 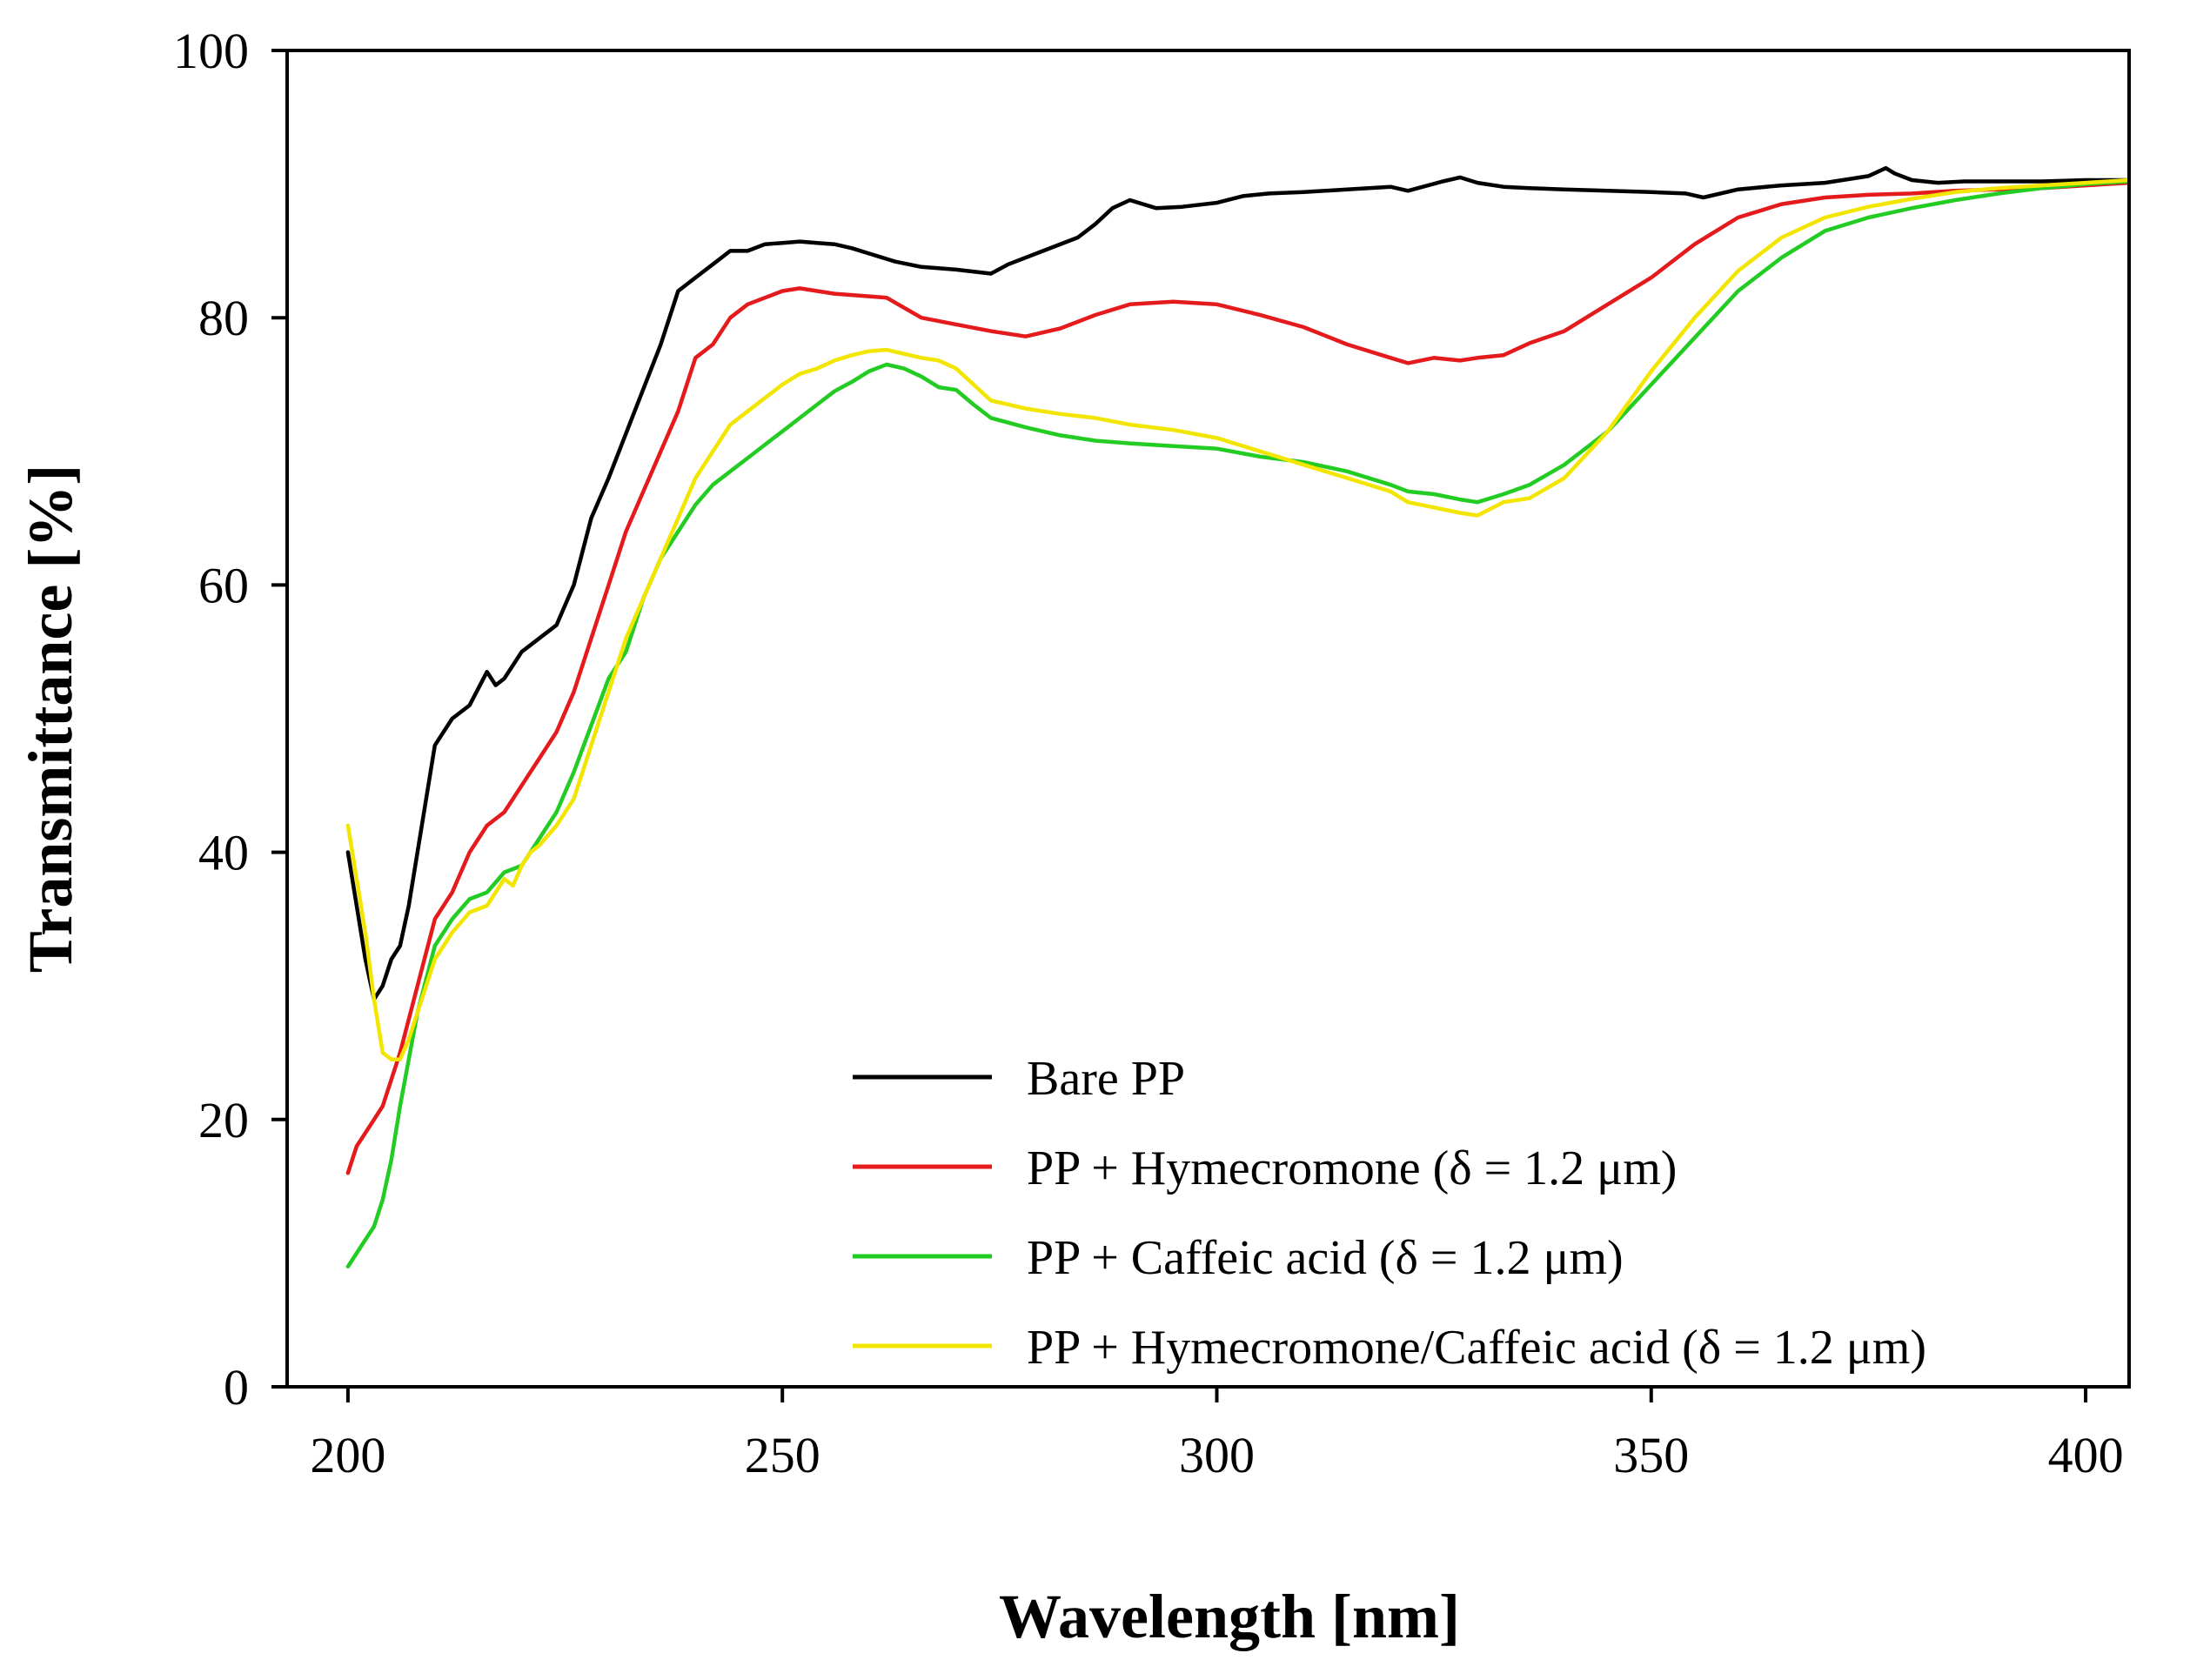 What do you see at coordinates (237, 1387) in the screenshot?
I see `y-tick-label: 0` at bounding box center [237, 1387].